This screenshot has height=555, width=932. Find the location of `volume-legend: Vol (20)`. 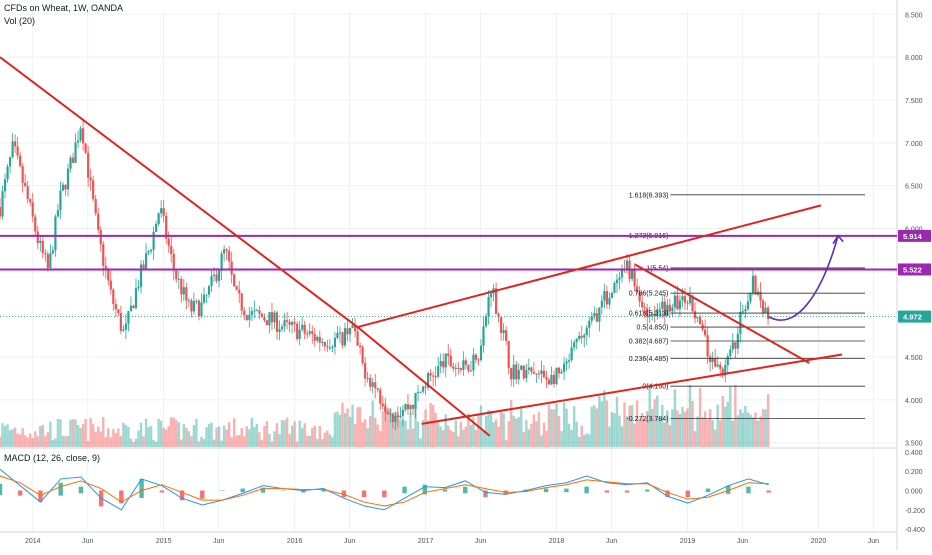

volume-legend: Vol (20) is located at coordinates (20, 21).